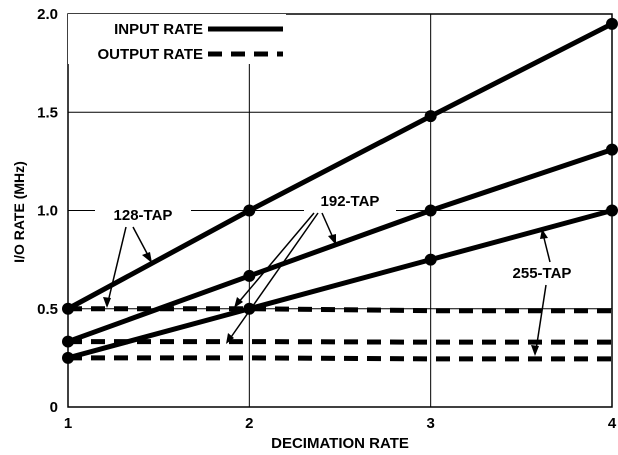 The height and width of the screenshot is (455, 618). I want to click on leader-192-to-output, so click(273, 276).